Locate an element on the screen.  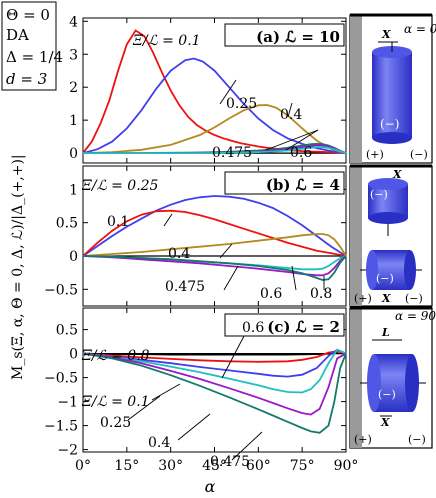
series-line-0.6 is located at coordinates (214, 371).